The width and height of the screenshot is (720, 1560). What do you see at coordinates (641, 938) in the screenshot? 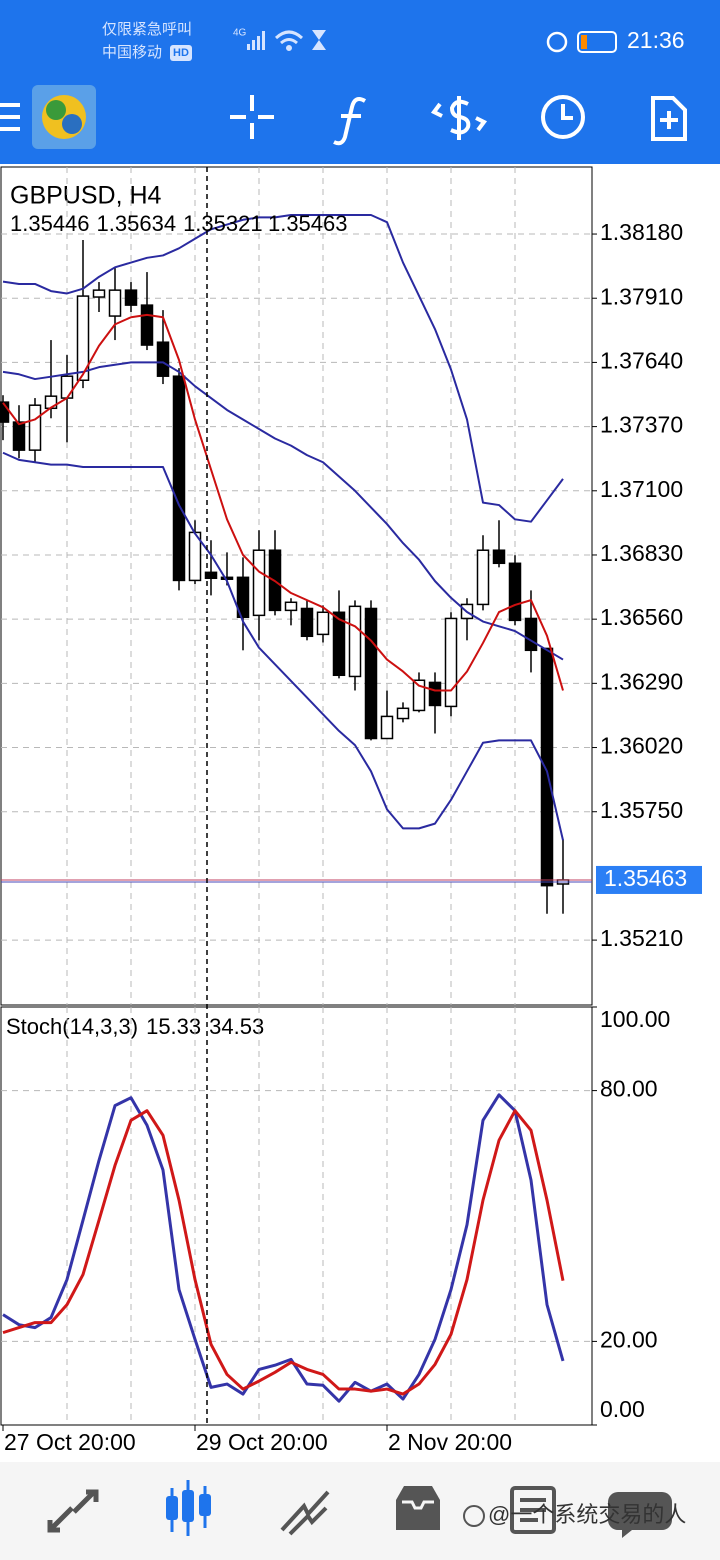
I see `y-tick-label: 1.35210` at bounding box center [641, 938].